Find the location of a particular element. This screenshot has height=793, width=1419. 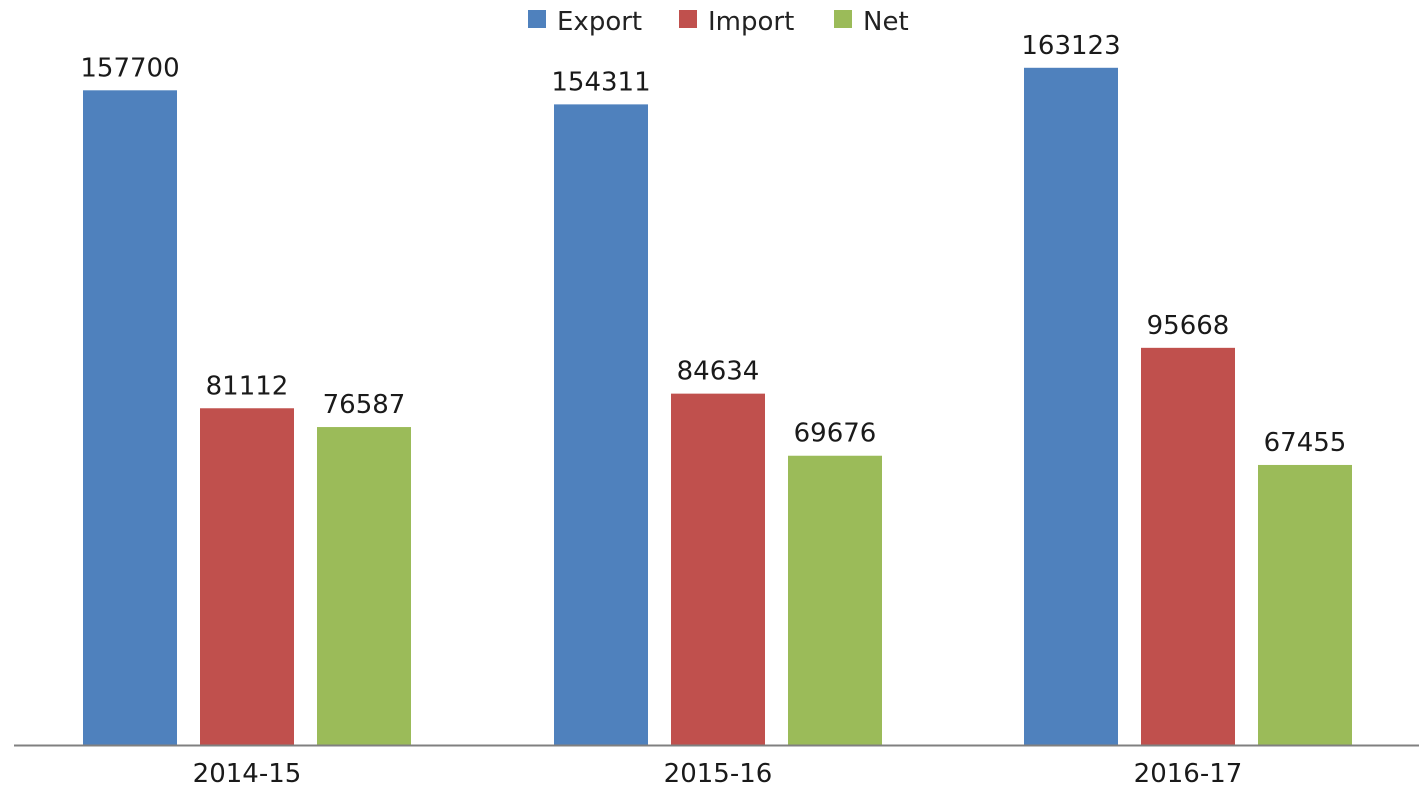

legend-label-net: Net is located at coordinates (886, 22).